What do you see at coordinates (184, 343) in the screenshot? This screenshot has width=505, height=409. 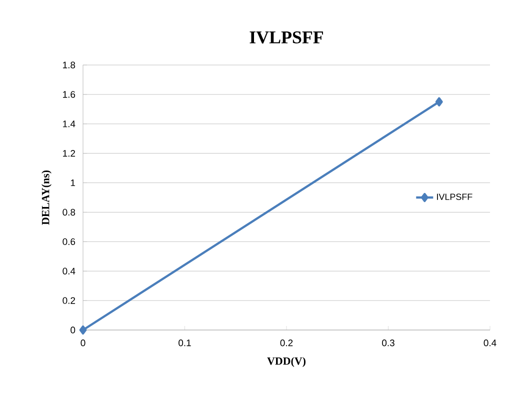 I see `x-tick-label: 0.1` at bounding box center [184, 343].